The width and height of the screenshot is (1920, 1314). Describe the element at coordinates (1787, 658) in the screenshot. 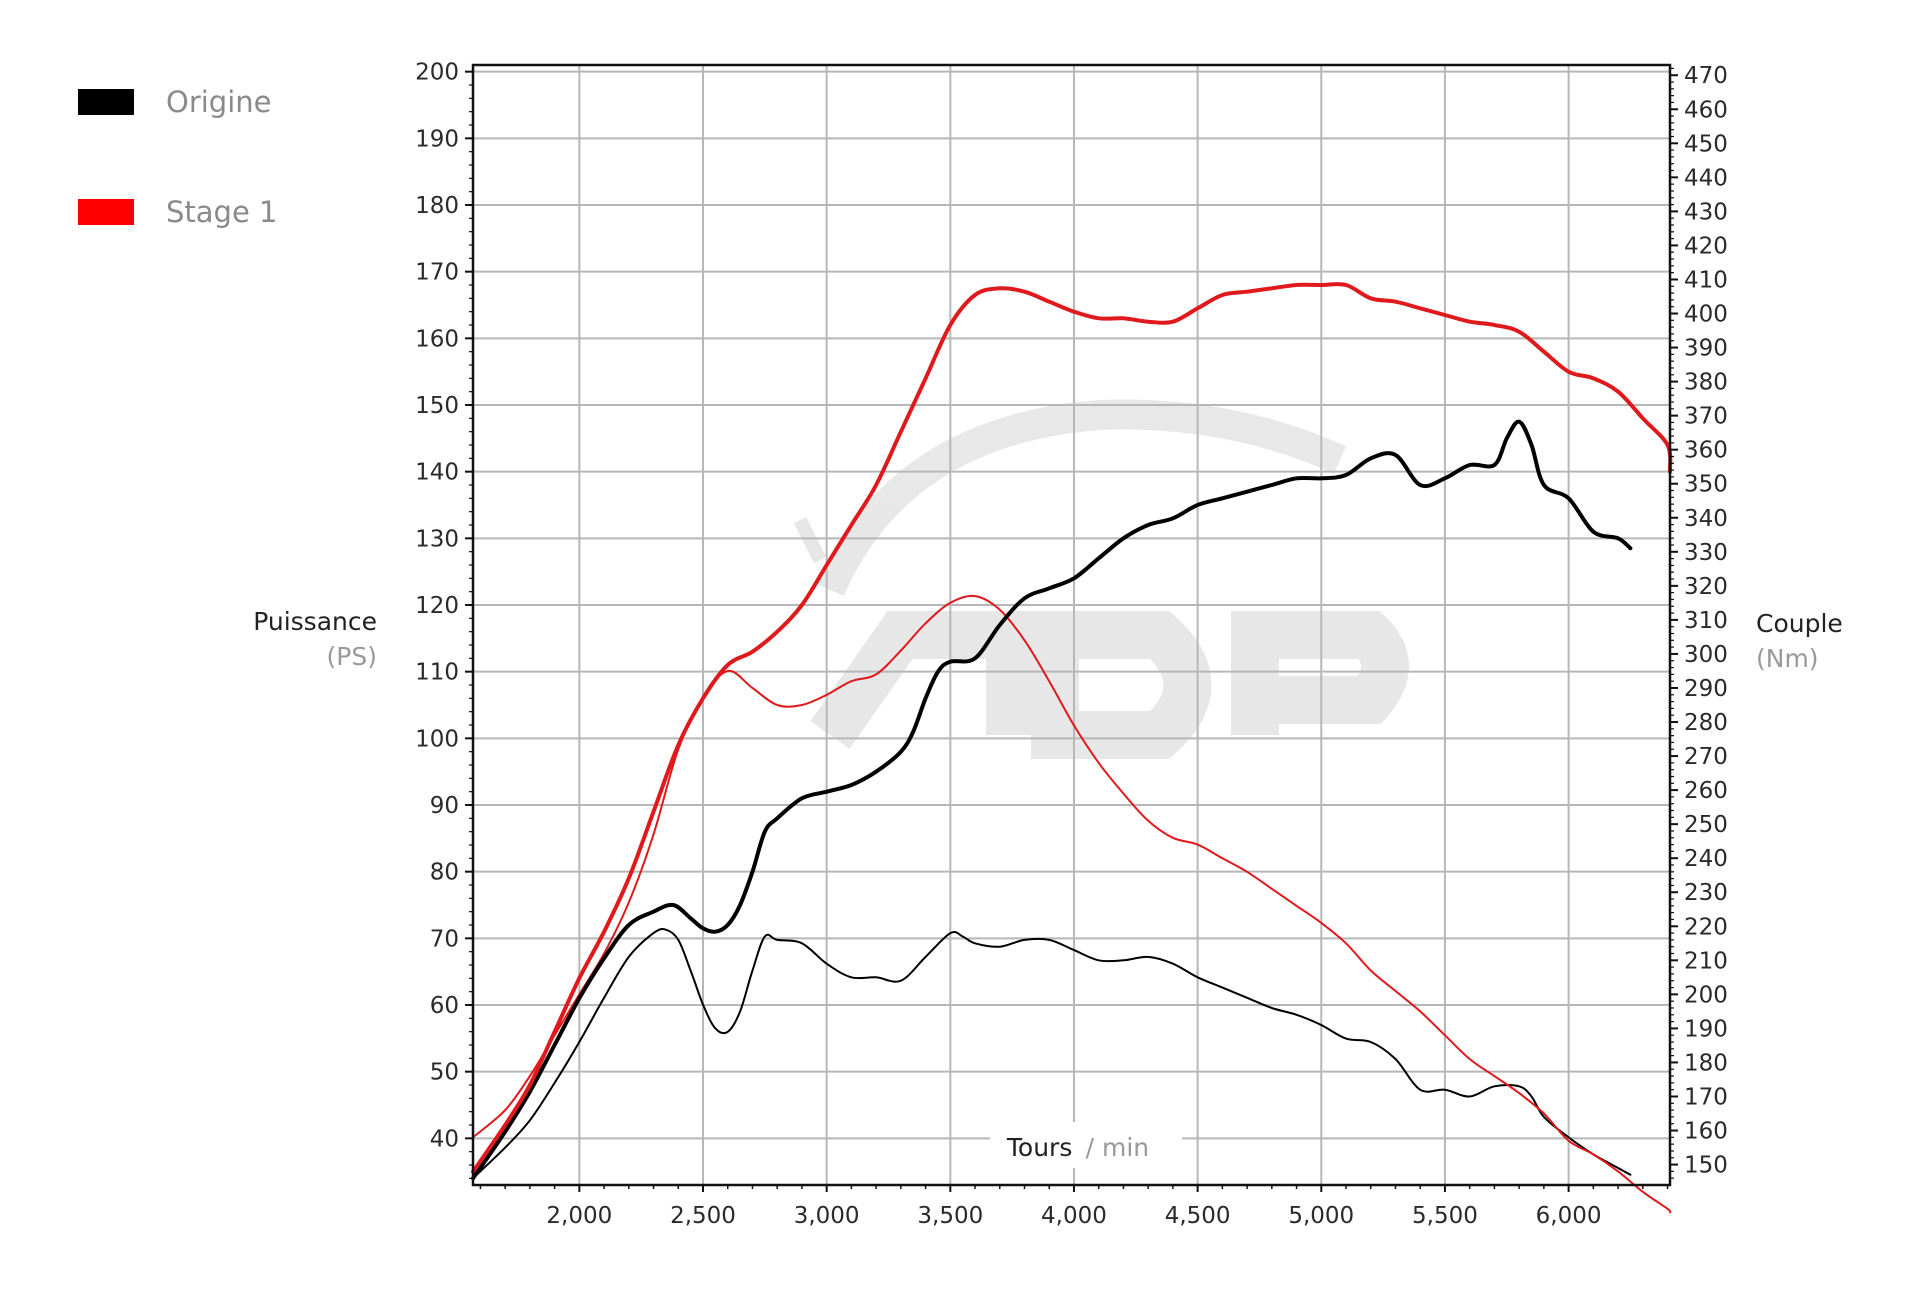

I see `right-axis-unit: (Nm)` at that location.